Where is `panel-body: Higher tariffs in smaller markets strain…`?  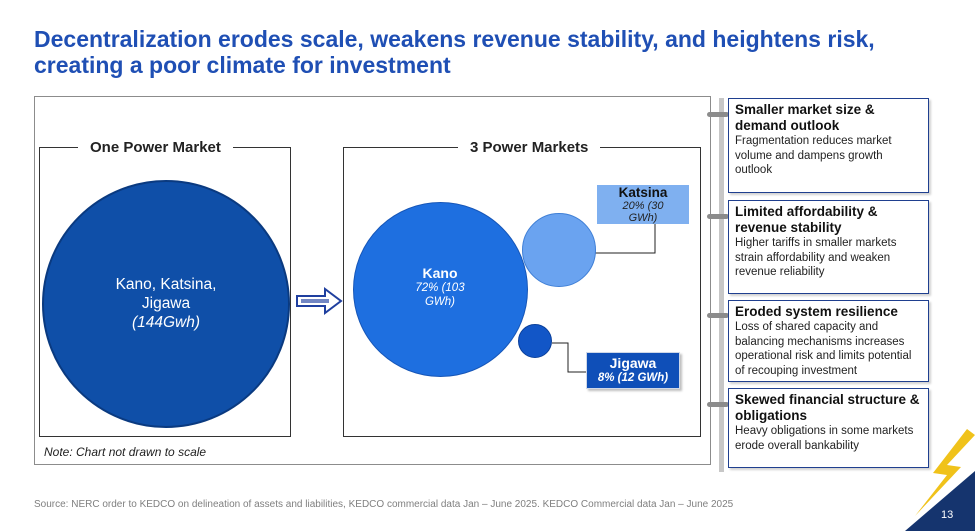
panel-body: Higher tariffs in smaller markets strain… is located at coordinates (816, 257).